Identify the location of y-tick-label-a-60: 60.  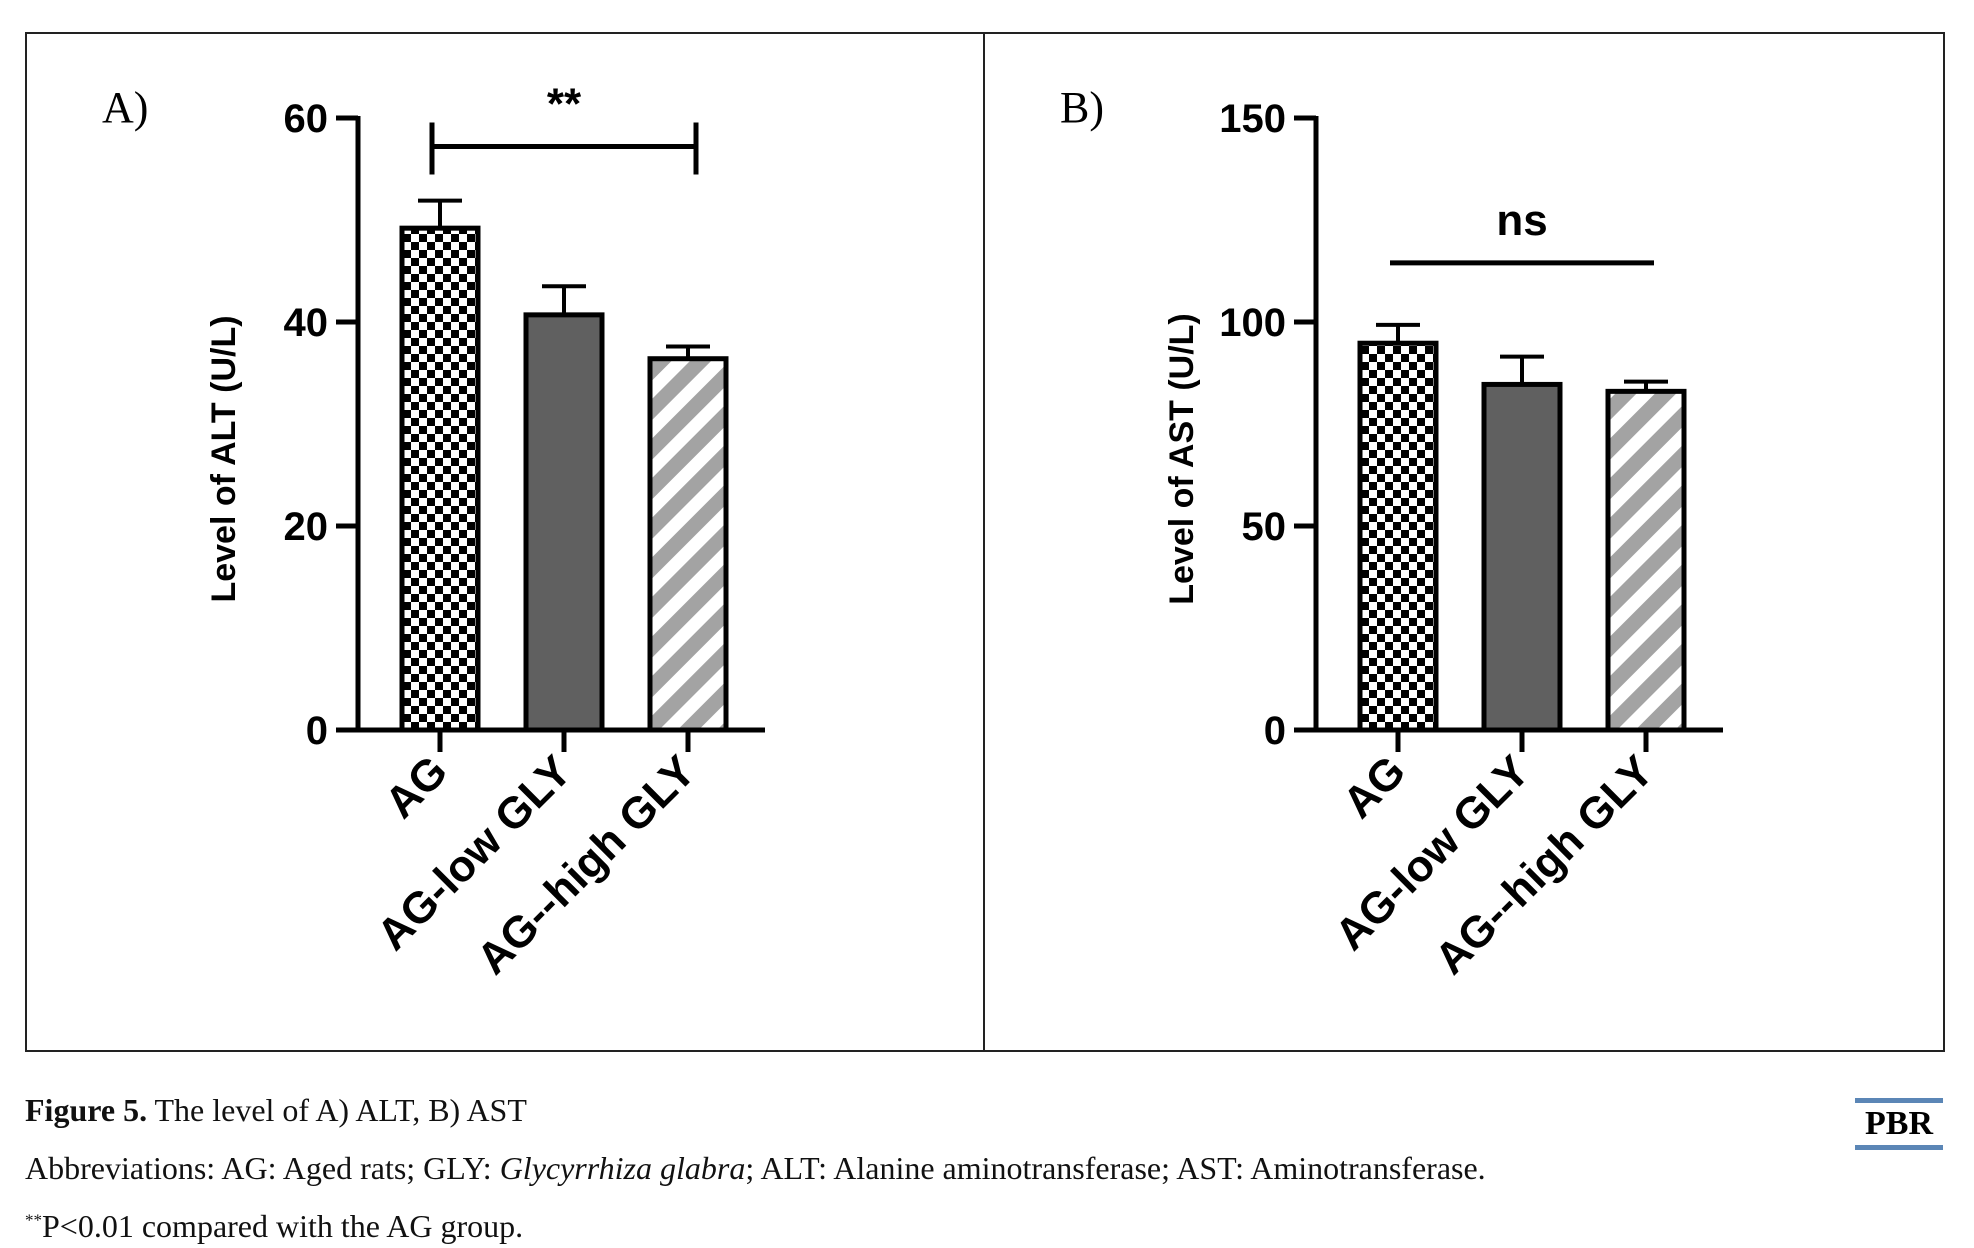
(306, 119).